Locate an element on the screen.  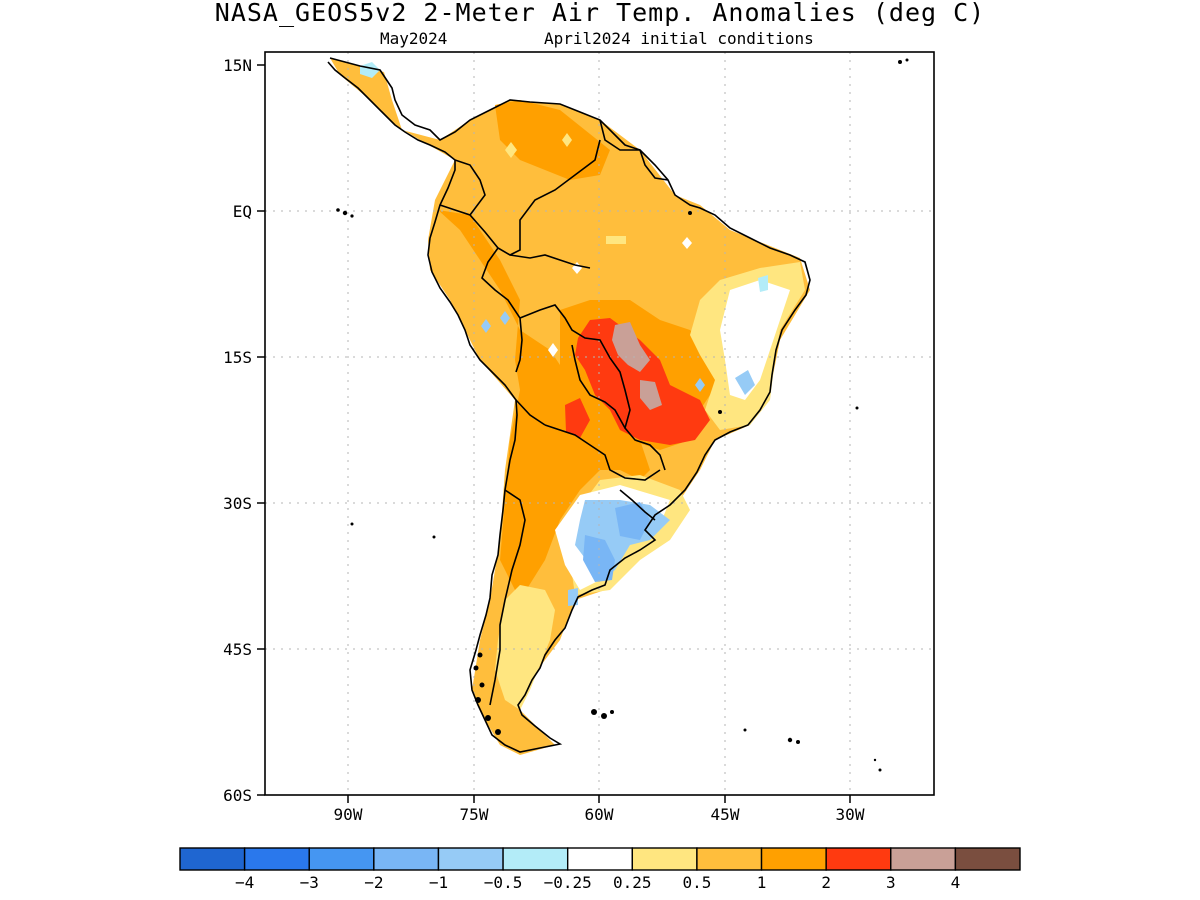
lon-label-75w: 75W is located at coordinates (474, 814).